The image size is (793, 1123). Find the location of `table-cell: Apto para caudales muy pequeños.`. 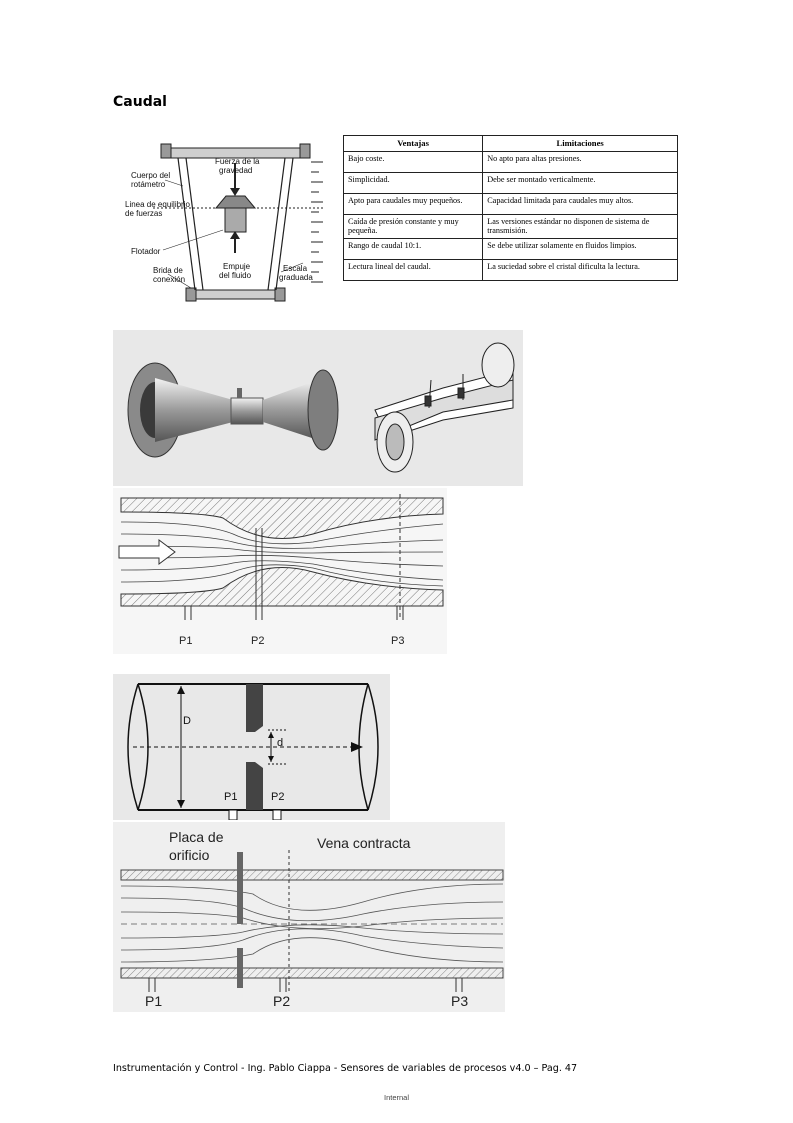

table-cell: Apto para caudales muy pequeños. is located at coordinates (413, 204).